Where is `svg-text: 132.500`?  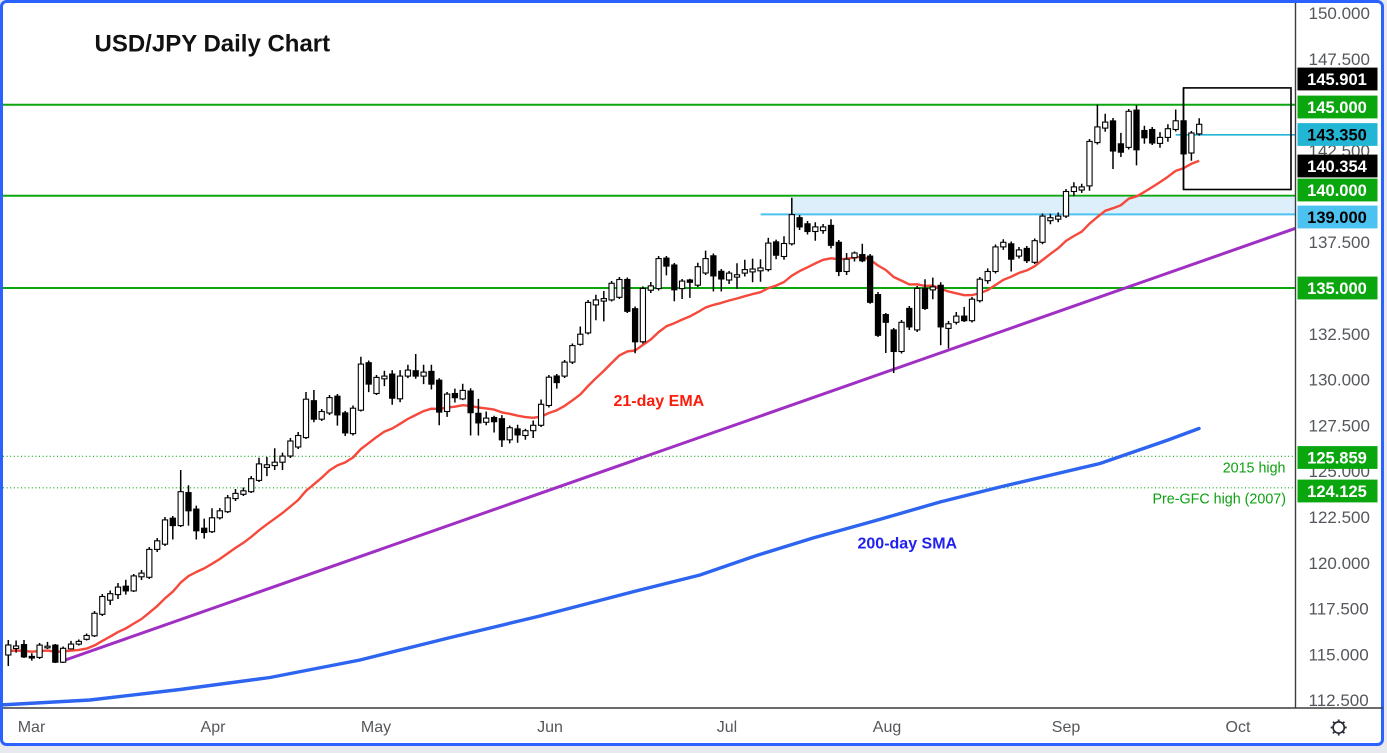 svg-text: 132.500 is located at coordinates (1339, 334).